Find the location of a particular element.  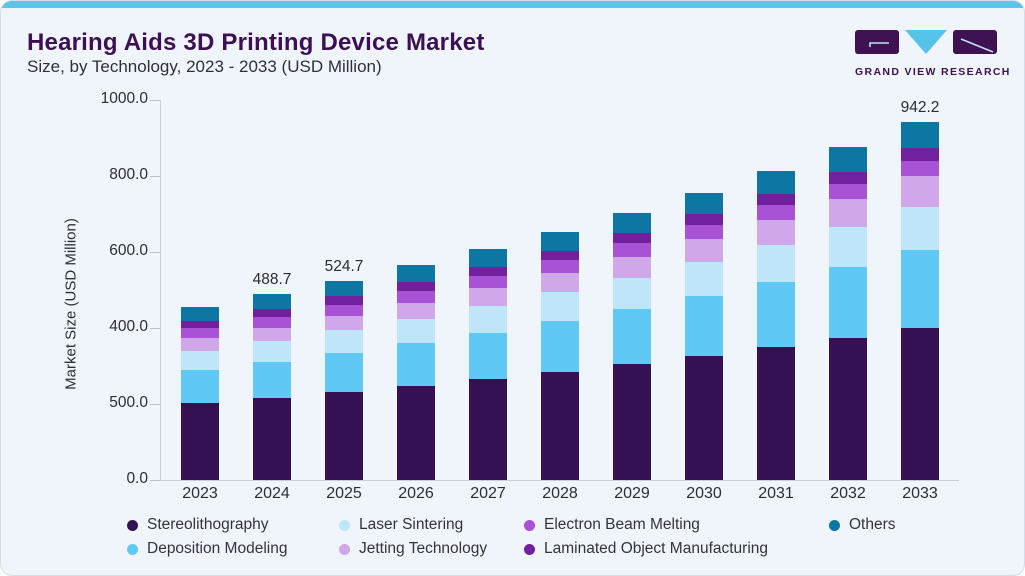

y-tick-label: 1000.0 is located at coordinates (124, 98).